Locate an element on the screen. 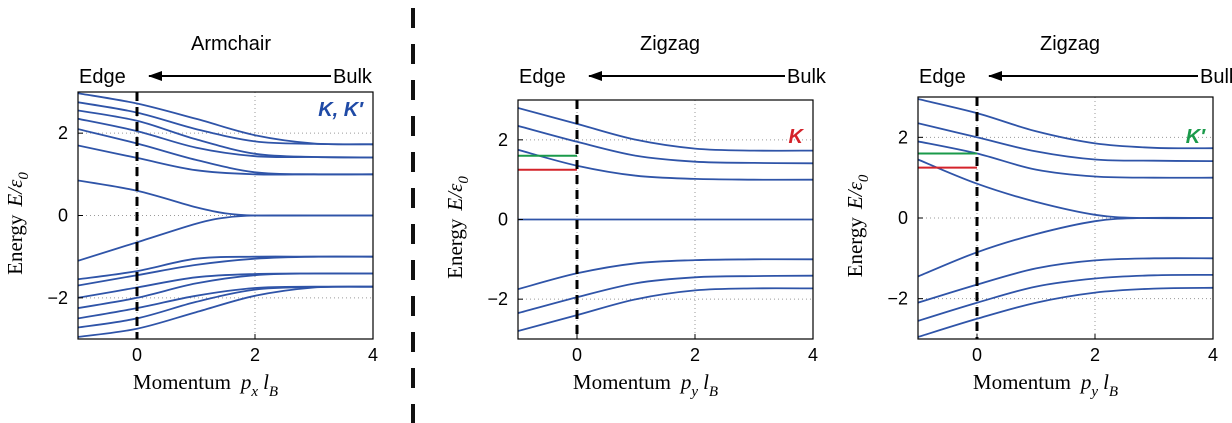 The width and height of the screenshot is (1232, 423). x-axis-label-subscript: x is located at coordinates (254, 392).